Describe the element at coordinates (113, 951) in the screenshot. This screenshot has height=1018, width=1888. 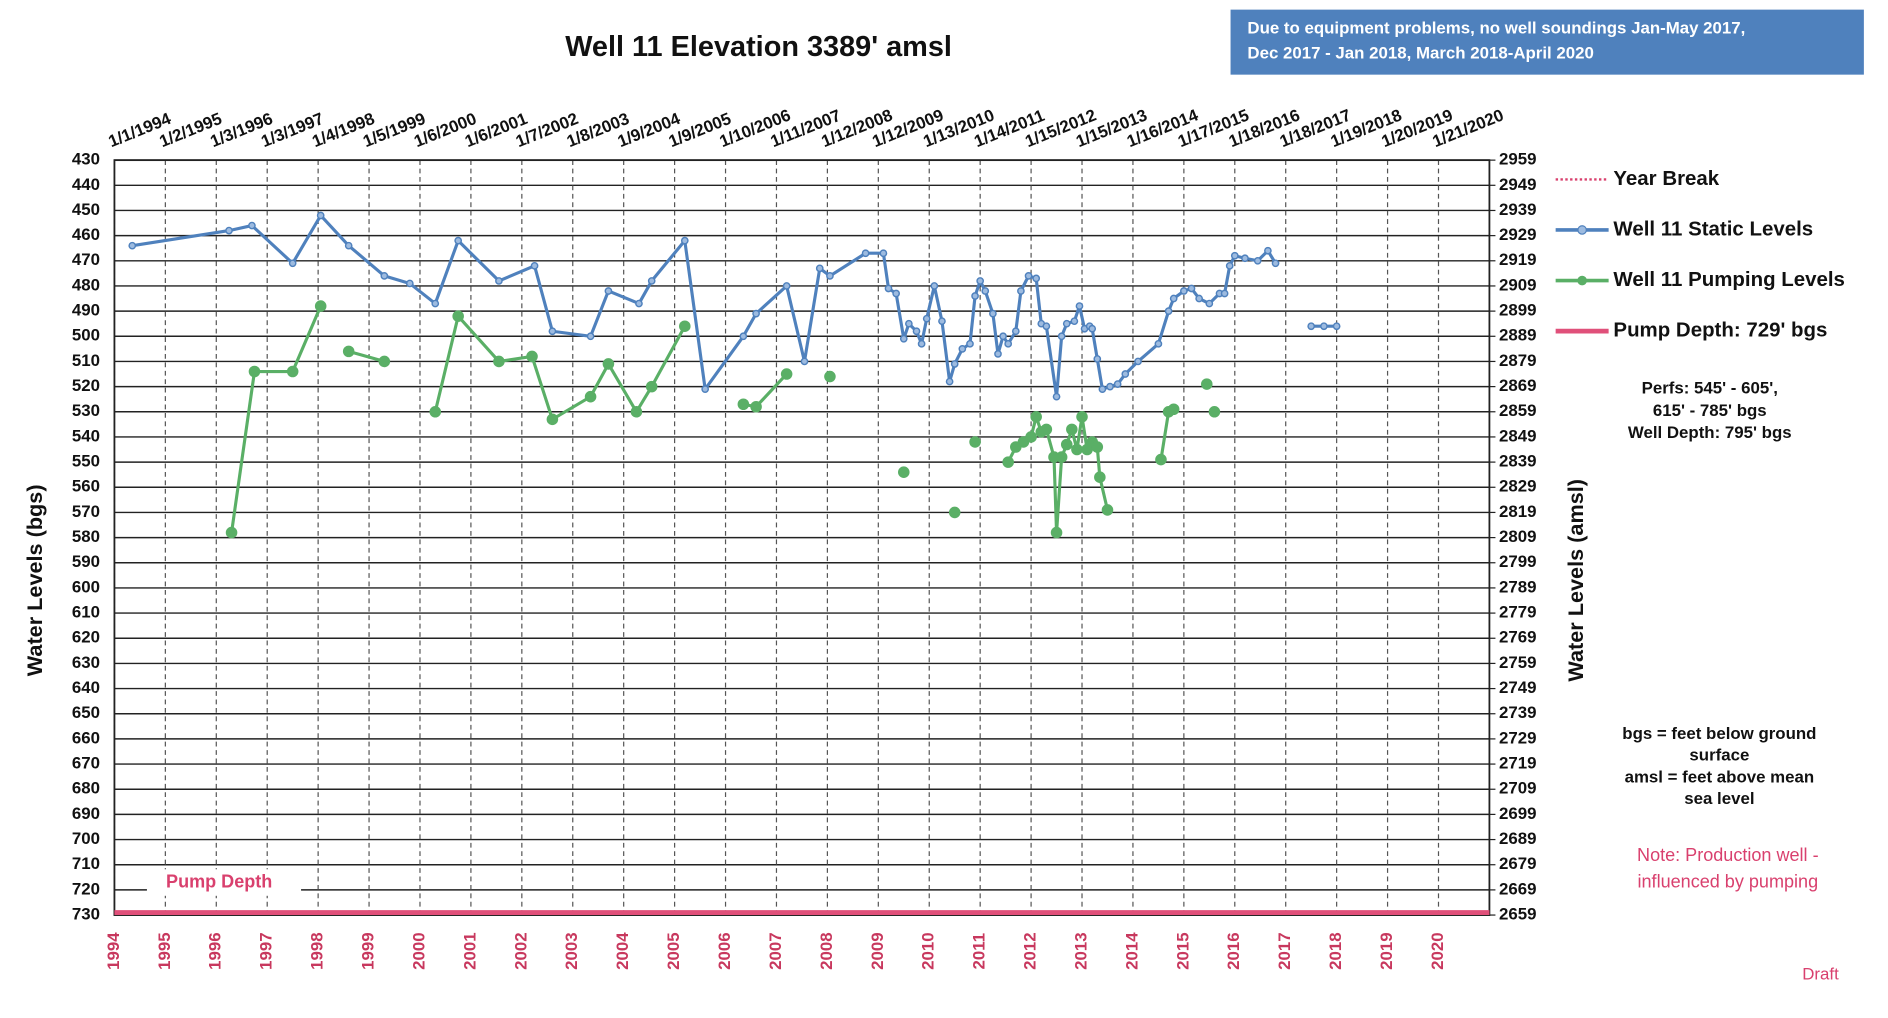
I see `x-tick-label: 1994` at that location.